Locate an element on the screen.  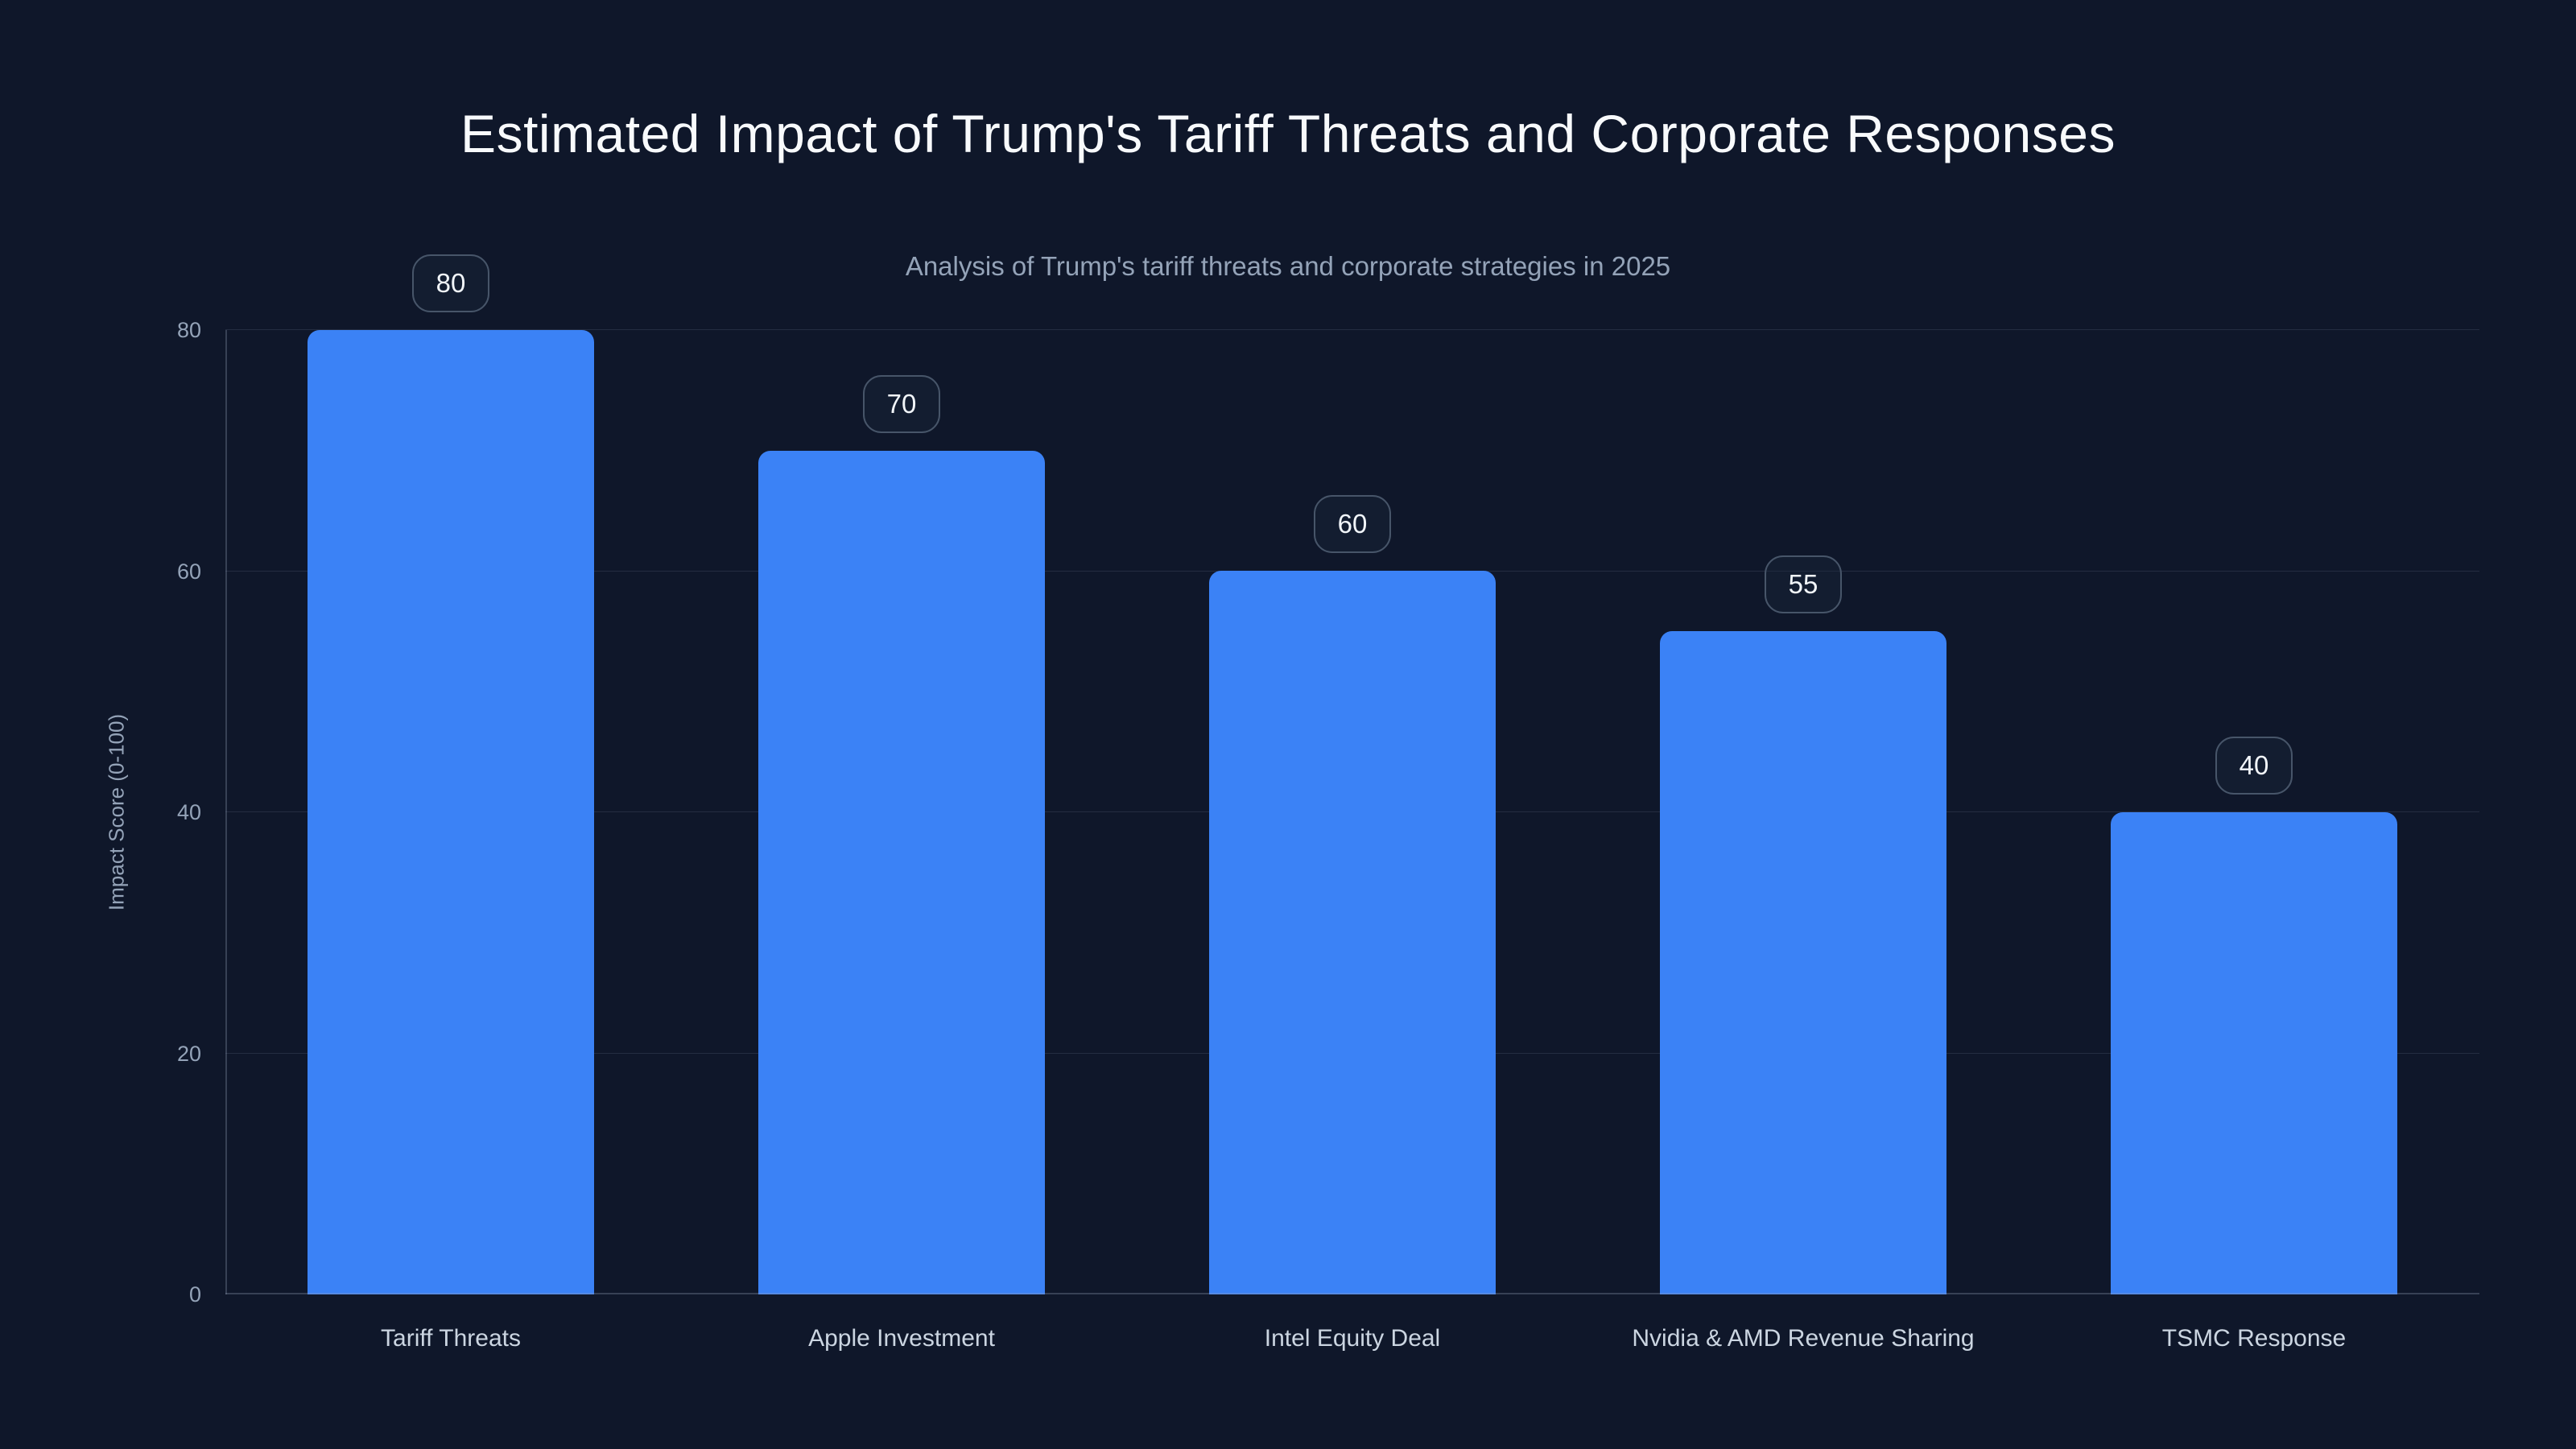
y-tick-label: 80 is located at coordinates (188, 330).